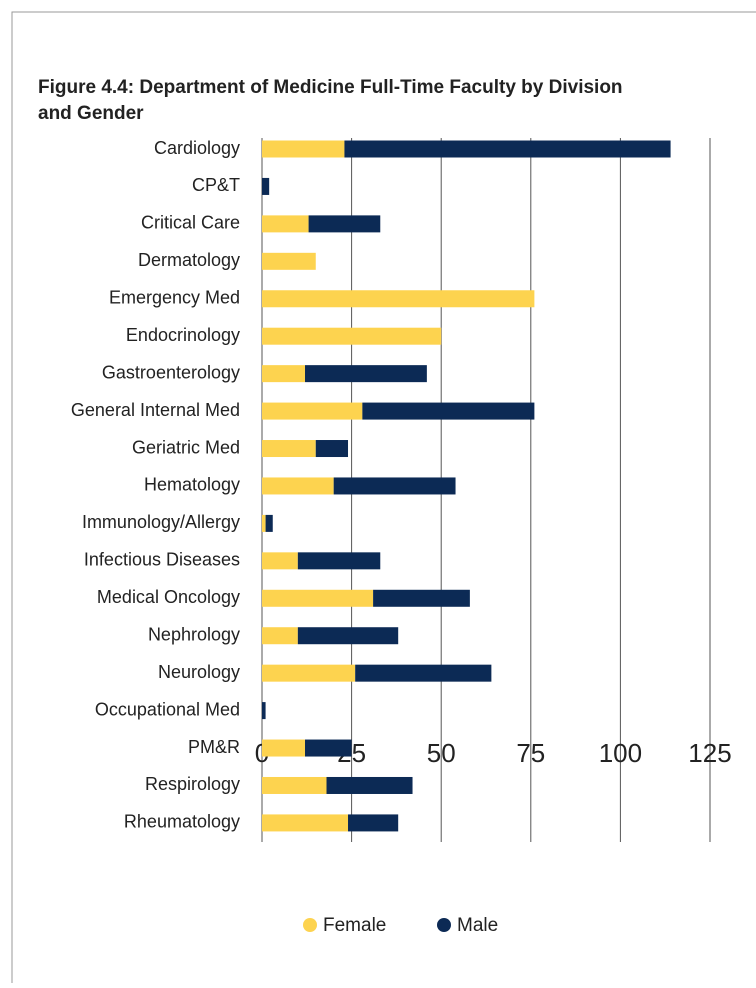 The height and width of the screenshot is (988, 756). What do you see at coordinates (216, 185) in the screenshot?
I see `y-tick-label: CP&T` at bounding box center [216, 185].